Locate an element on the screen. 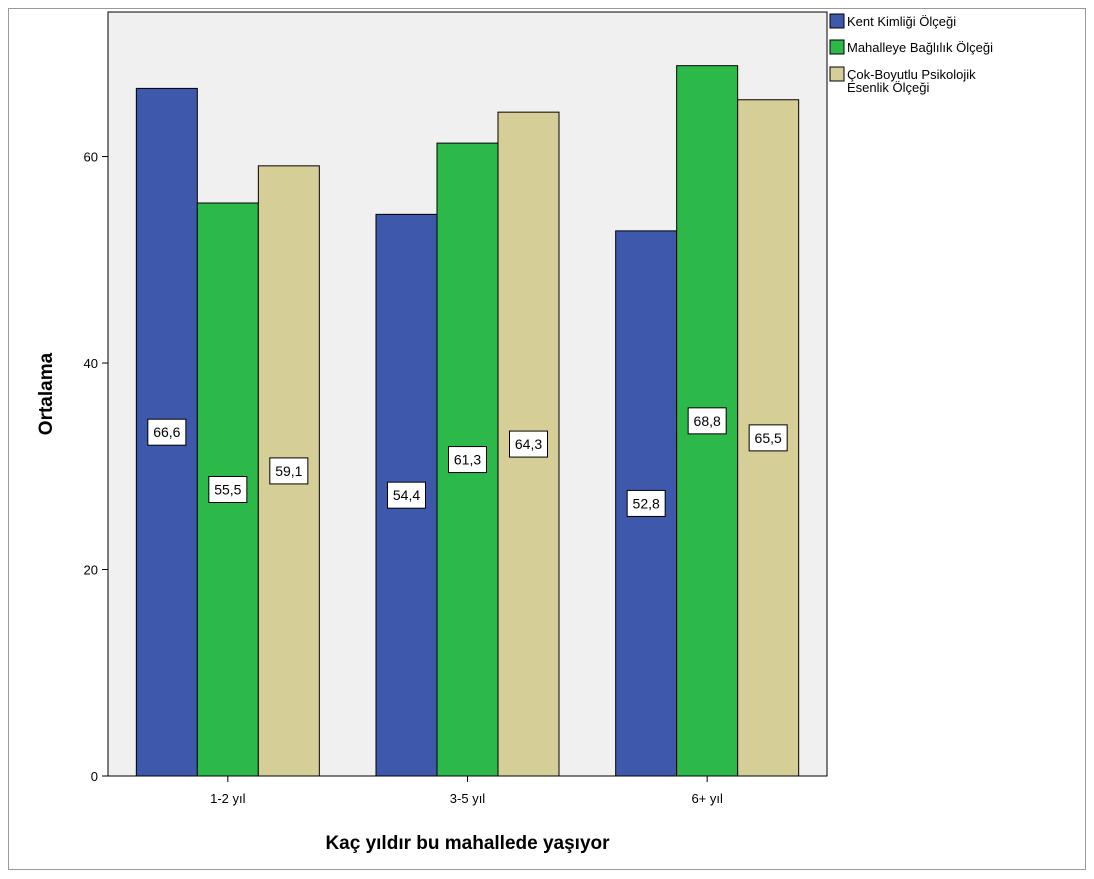 The image size is (1094, 879). legend-label: Mahalleye Bağlılık Ölçeği is located at coordinates (920, 47).